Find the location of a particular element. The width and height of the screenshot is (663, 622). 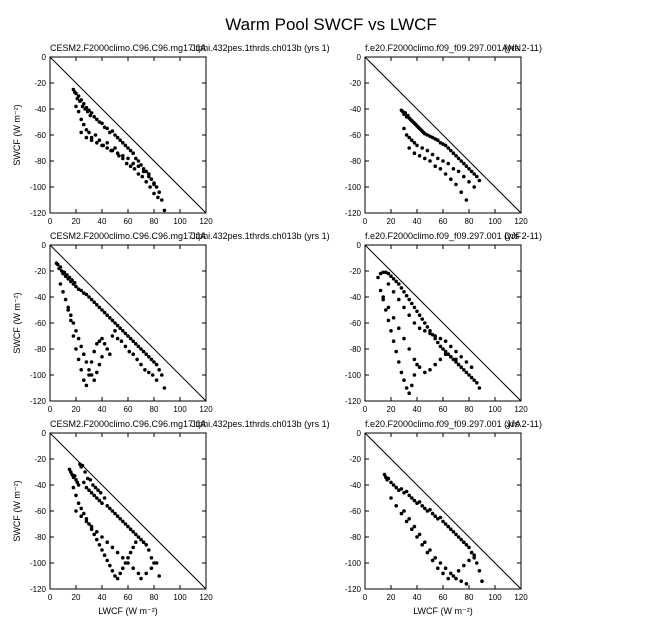

y-tick-label: -20 is located at coordinates (40, 83).